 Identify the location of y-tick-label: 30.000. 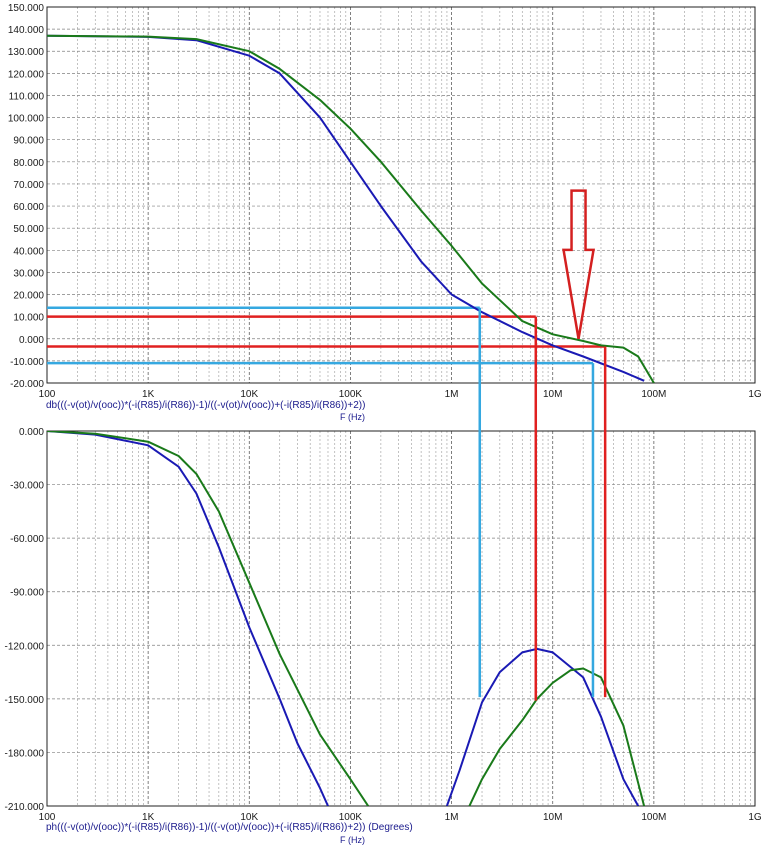
(28, 273).